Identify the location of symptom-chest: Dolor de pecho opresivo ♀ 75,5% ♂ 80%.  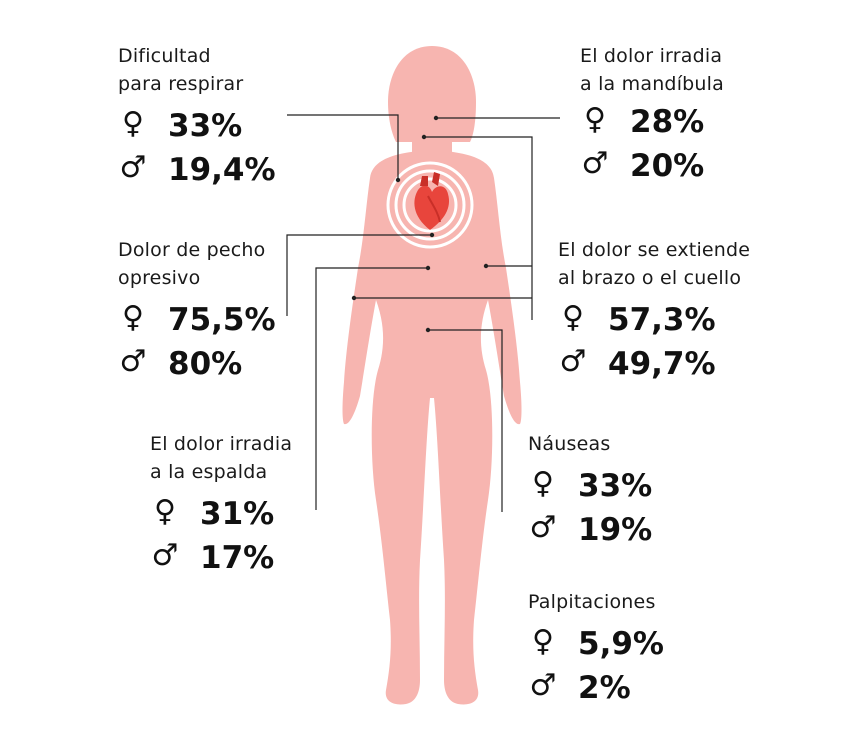
(197, 311).